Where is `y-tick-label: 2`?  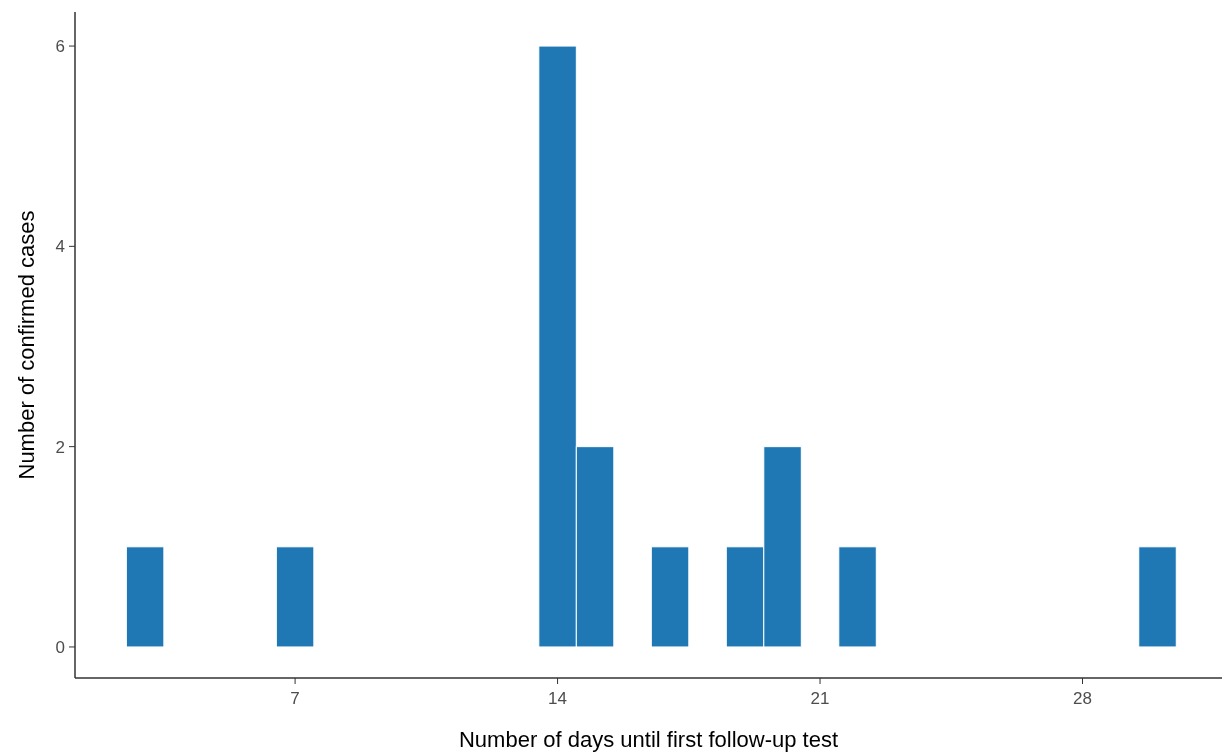
y-tick-label: 2 is located at coordinates (60, 447).